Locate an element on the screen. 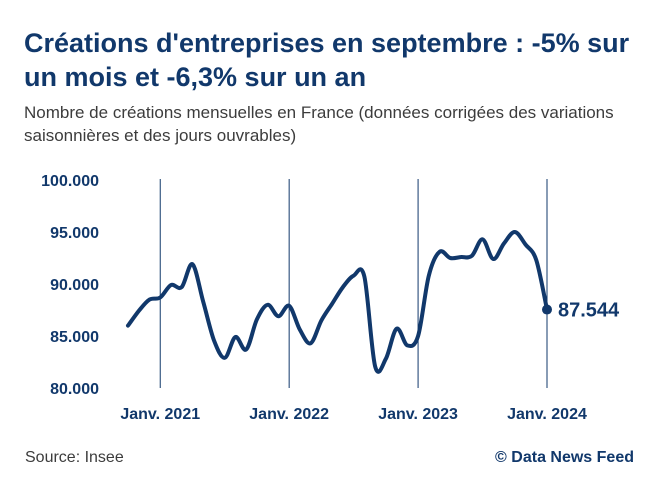 This screenshot has width=660, height=496. x-tick-label: Janv. 2021 is located at coordinates (160, 414).